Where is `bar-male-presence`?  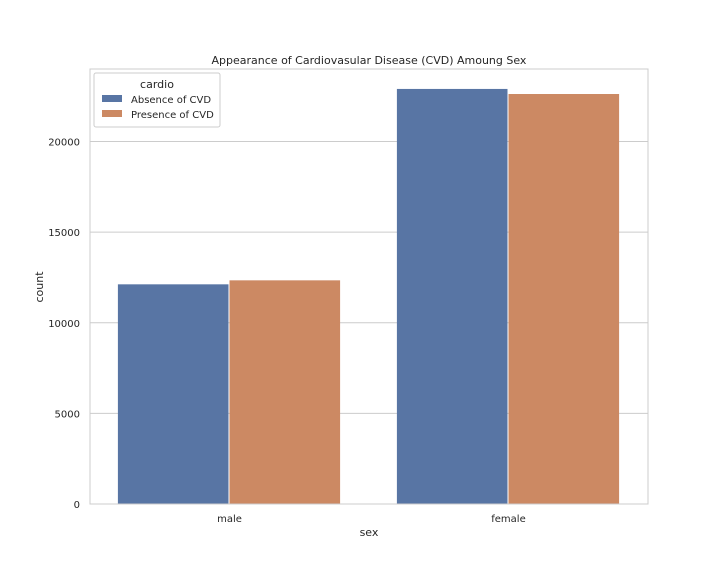 bar-male-presence is located at coordinates (285, 392).